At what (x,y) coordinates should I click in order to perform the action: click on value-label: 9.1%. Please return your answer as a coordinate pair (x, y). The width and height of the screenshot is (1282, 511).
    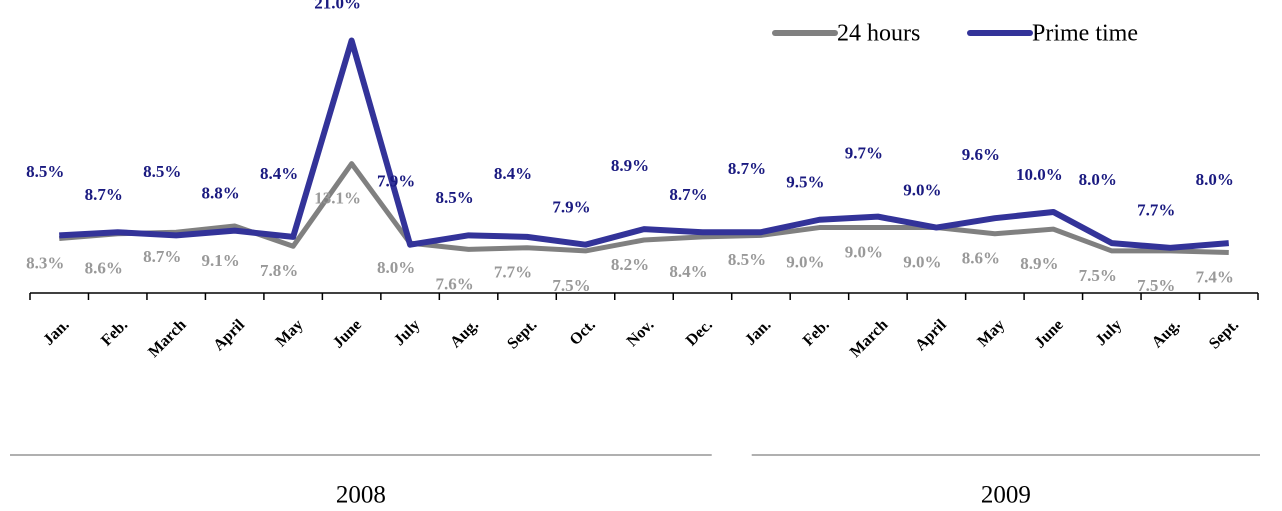
    Looking at the image, I should click on (221, 260).